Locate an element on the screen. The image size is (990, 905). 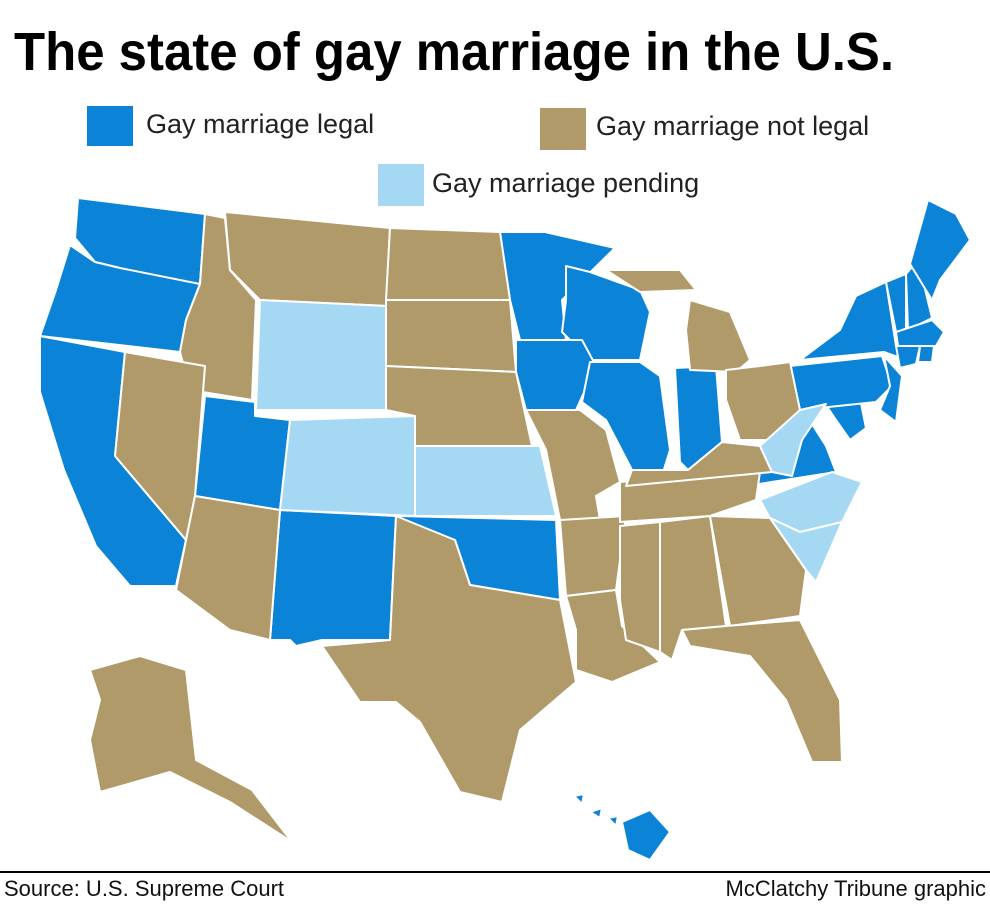
legend-label: Gay marriage pending is located at coordinates (565, 183).